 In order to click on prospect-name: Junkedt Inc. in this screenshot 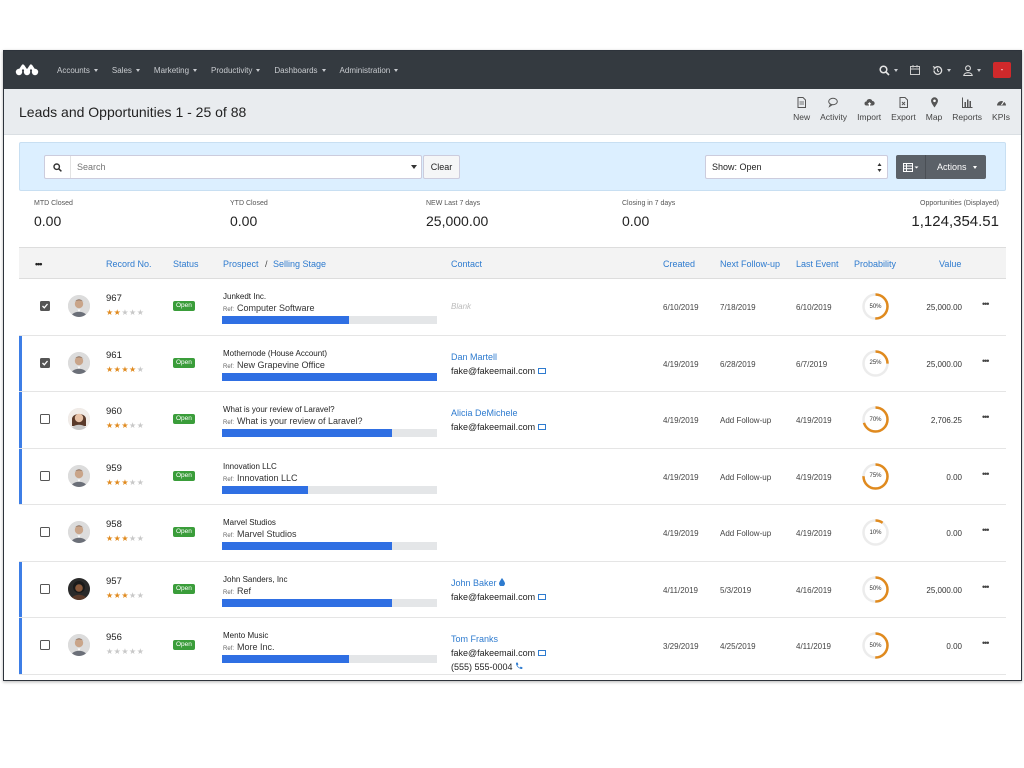, I will do `click(245, 296)`.